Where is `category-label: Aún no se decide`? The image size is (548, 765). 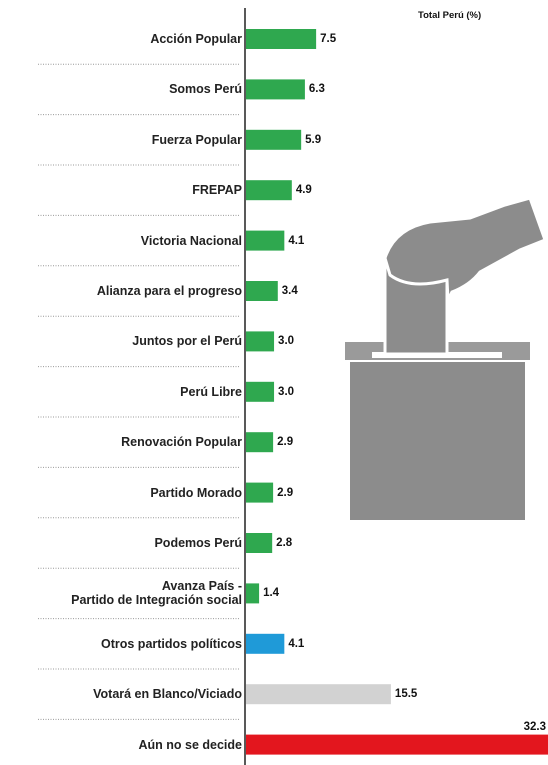 category-label: Aún no se decide is located at coordinates (190, 744).